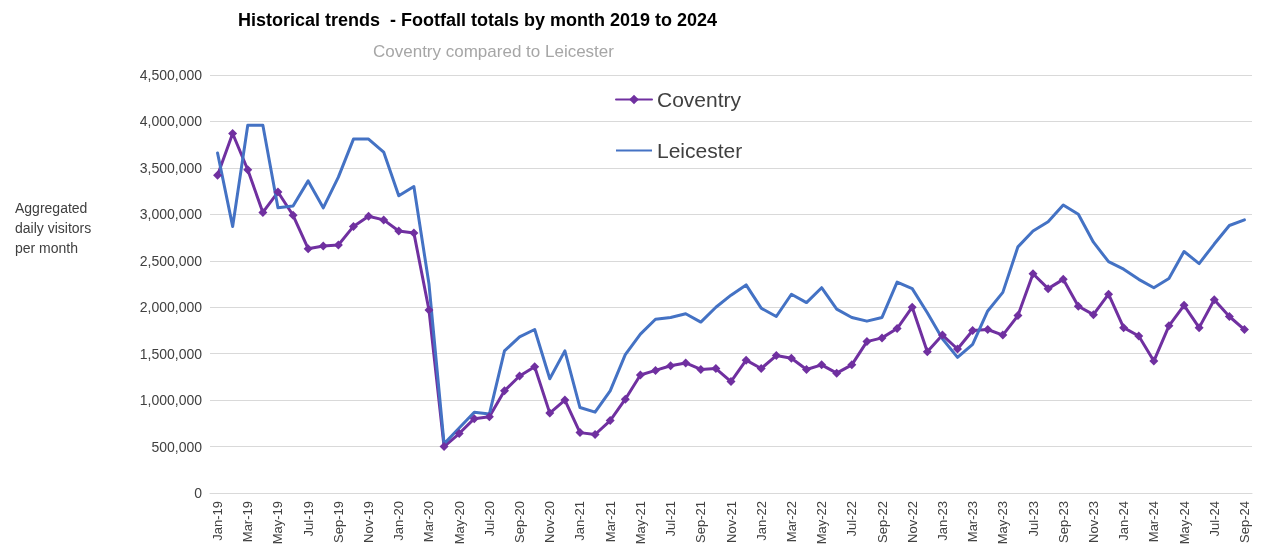 The width and height of the screenshot is (1274, 549). Describe the element at coordinates (882, 522) in the screenshot. I see `x-tick-label: Sep-22` at that location.